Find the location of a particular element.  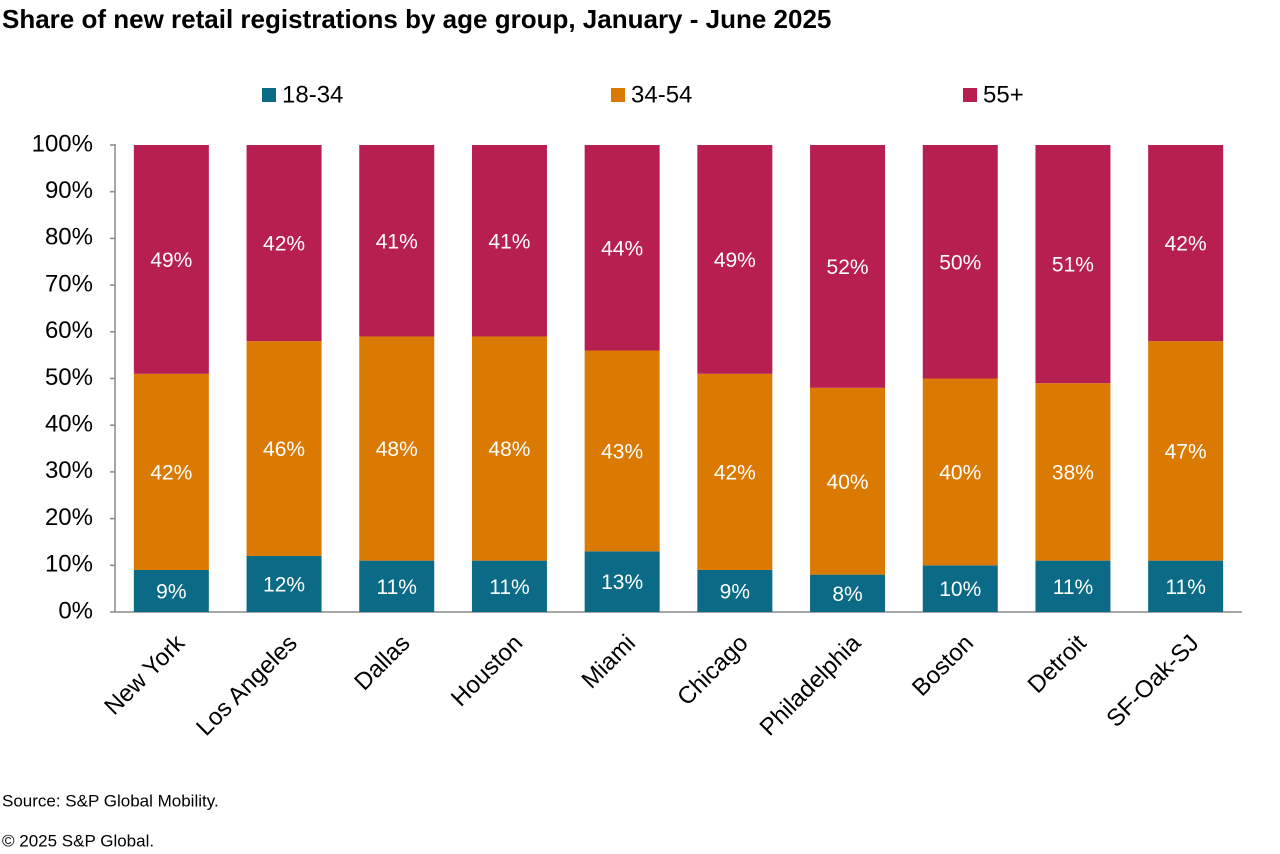

data-label: 13% is located at coordinates (622, 582).